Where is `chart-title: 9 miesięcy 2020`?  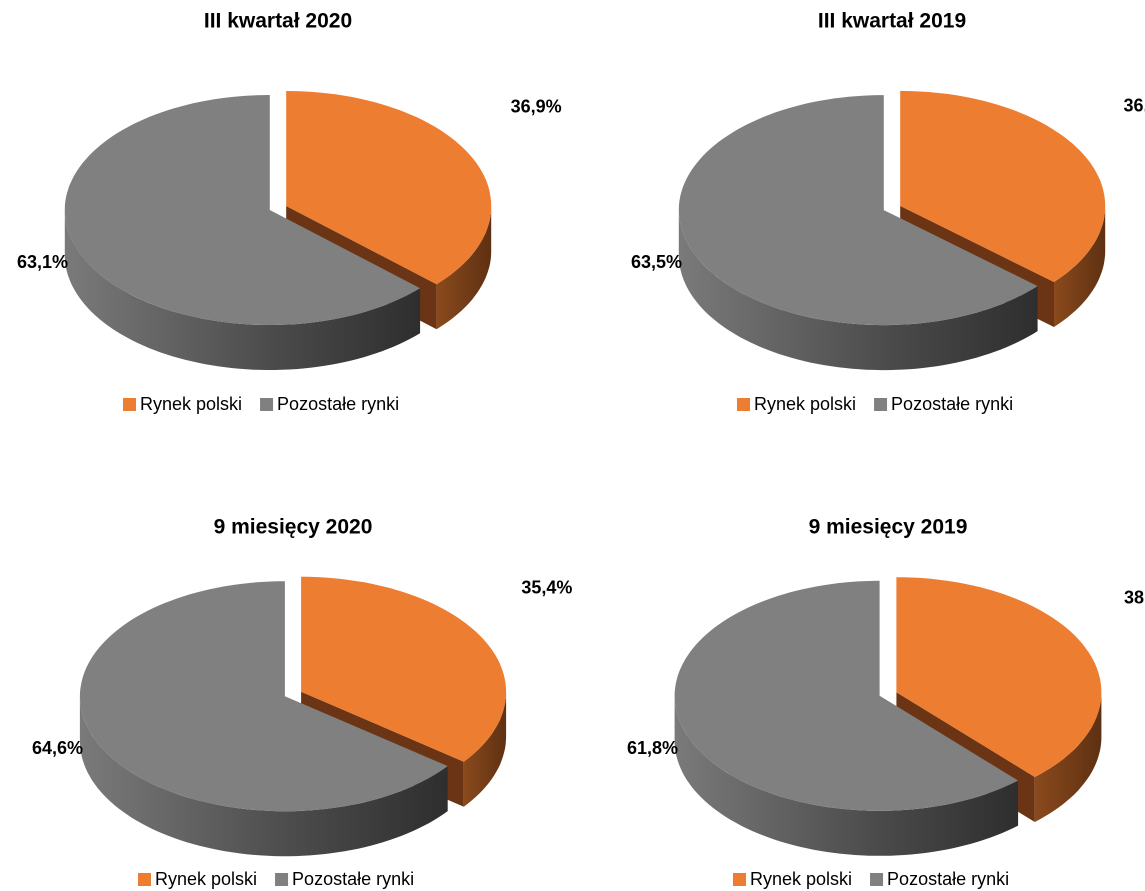 chart-title: 9 miesięcy 2020 is located at coordinates (293, 527).